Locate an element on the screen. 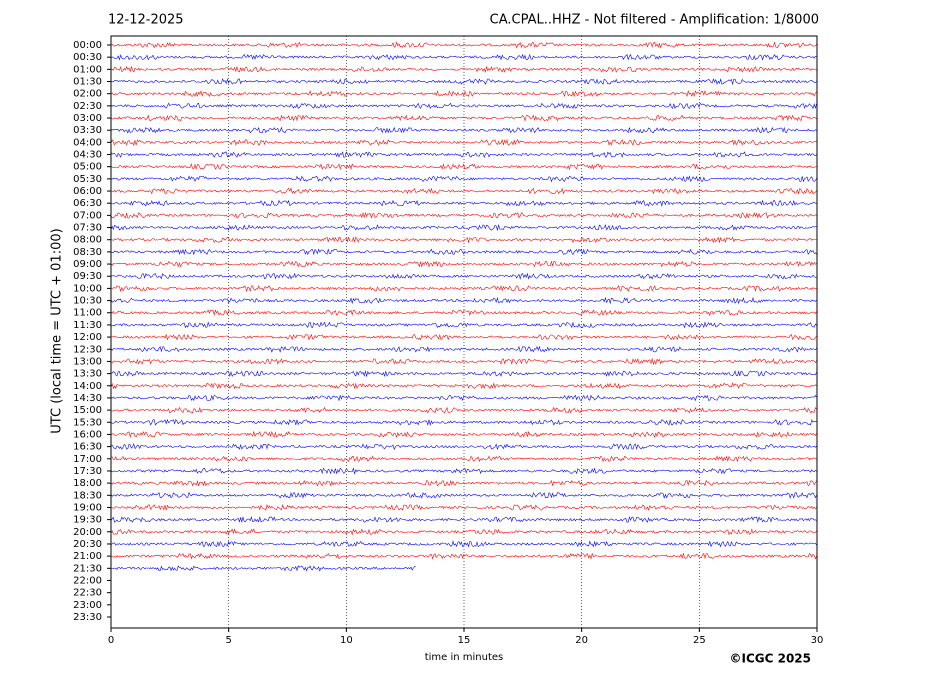  title-left: 12-12-2025 is located at coordinates (146, 20).